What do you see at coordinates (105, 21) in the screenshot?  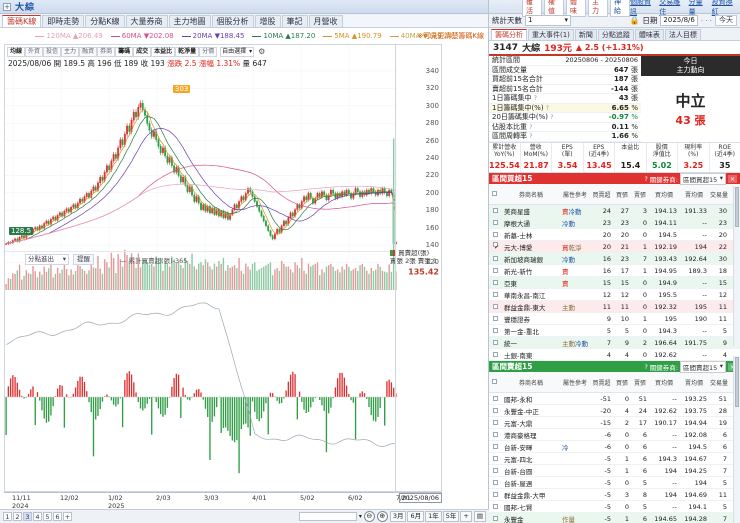 I see `left-tab-2: 分點K線` at bounding box center [105, 21].